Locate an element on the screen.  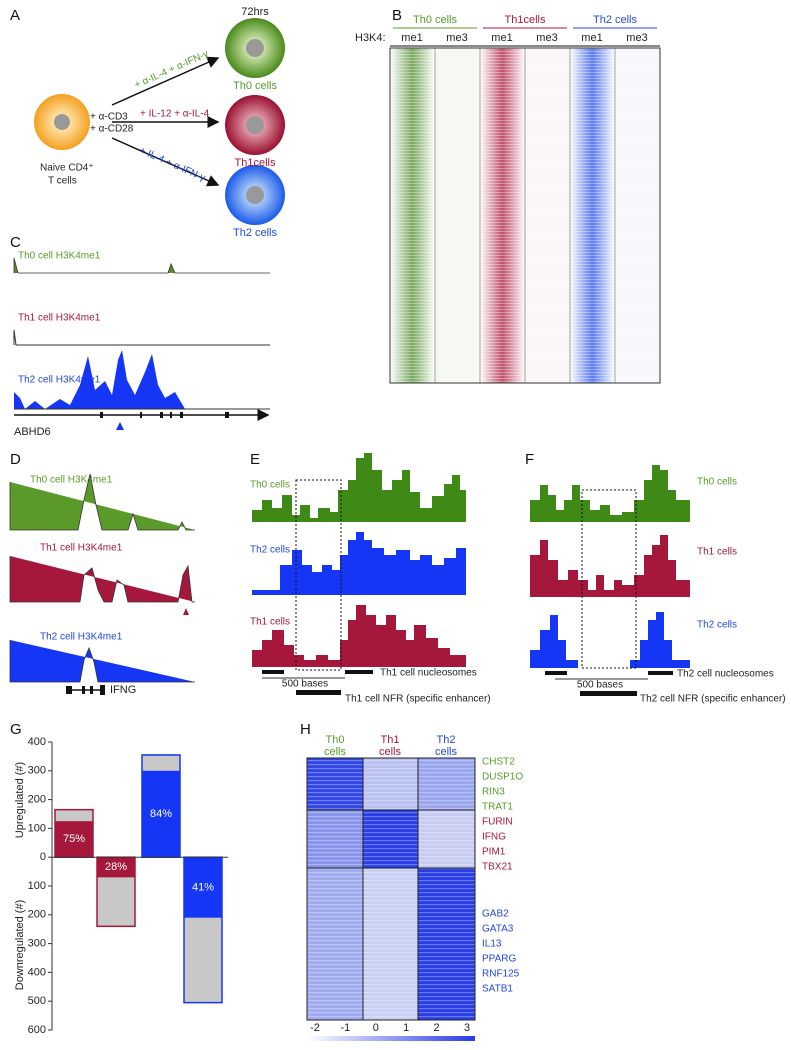
track-label: Th1 cells is located at coordinates (270, 622).